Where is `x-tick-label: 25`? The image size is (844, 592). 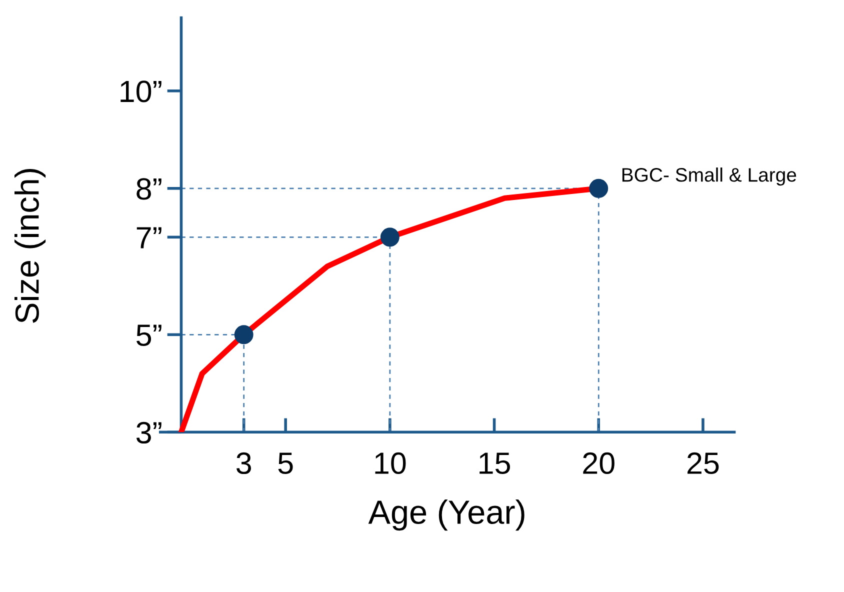
x-tick-label: 25 is located at coordinates (703, 463).